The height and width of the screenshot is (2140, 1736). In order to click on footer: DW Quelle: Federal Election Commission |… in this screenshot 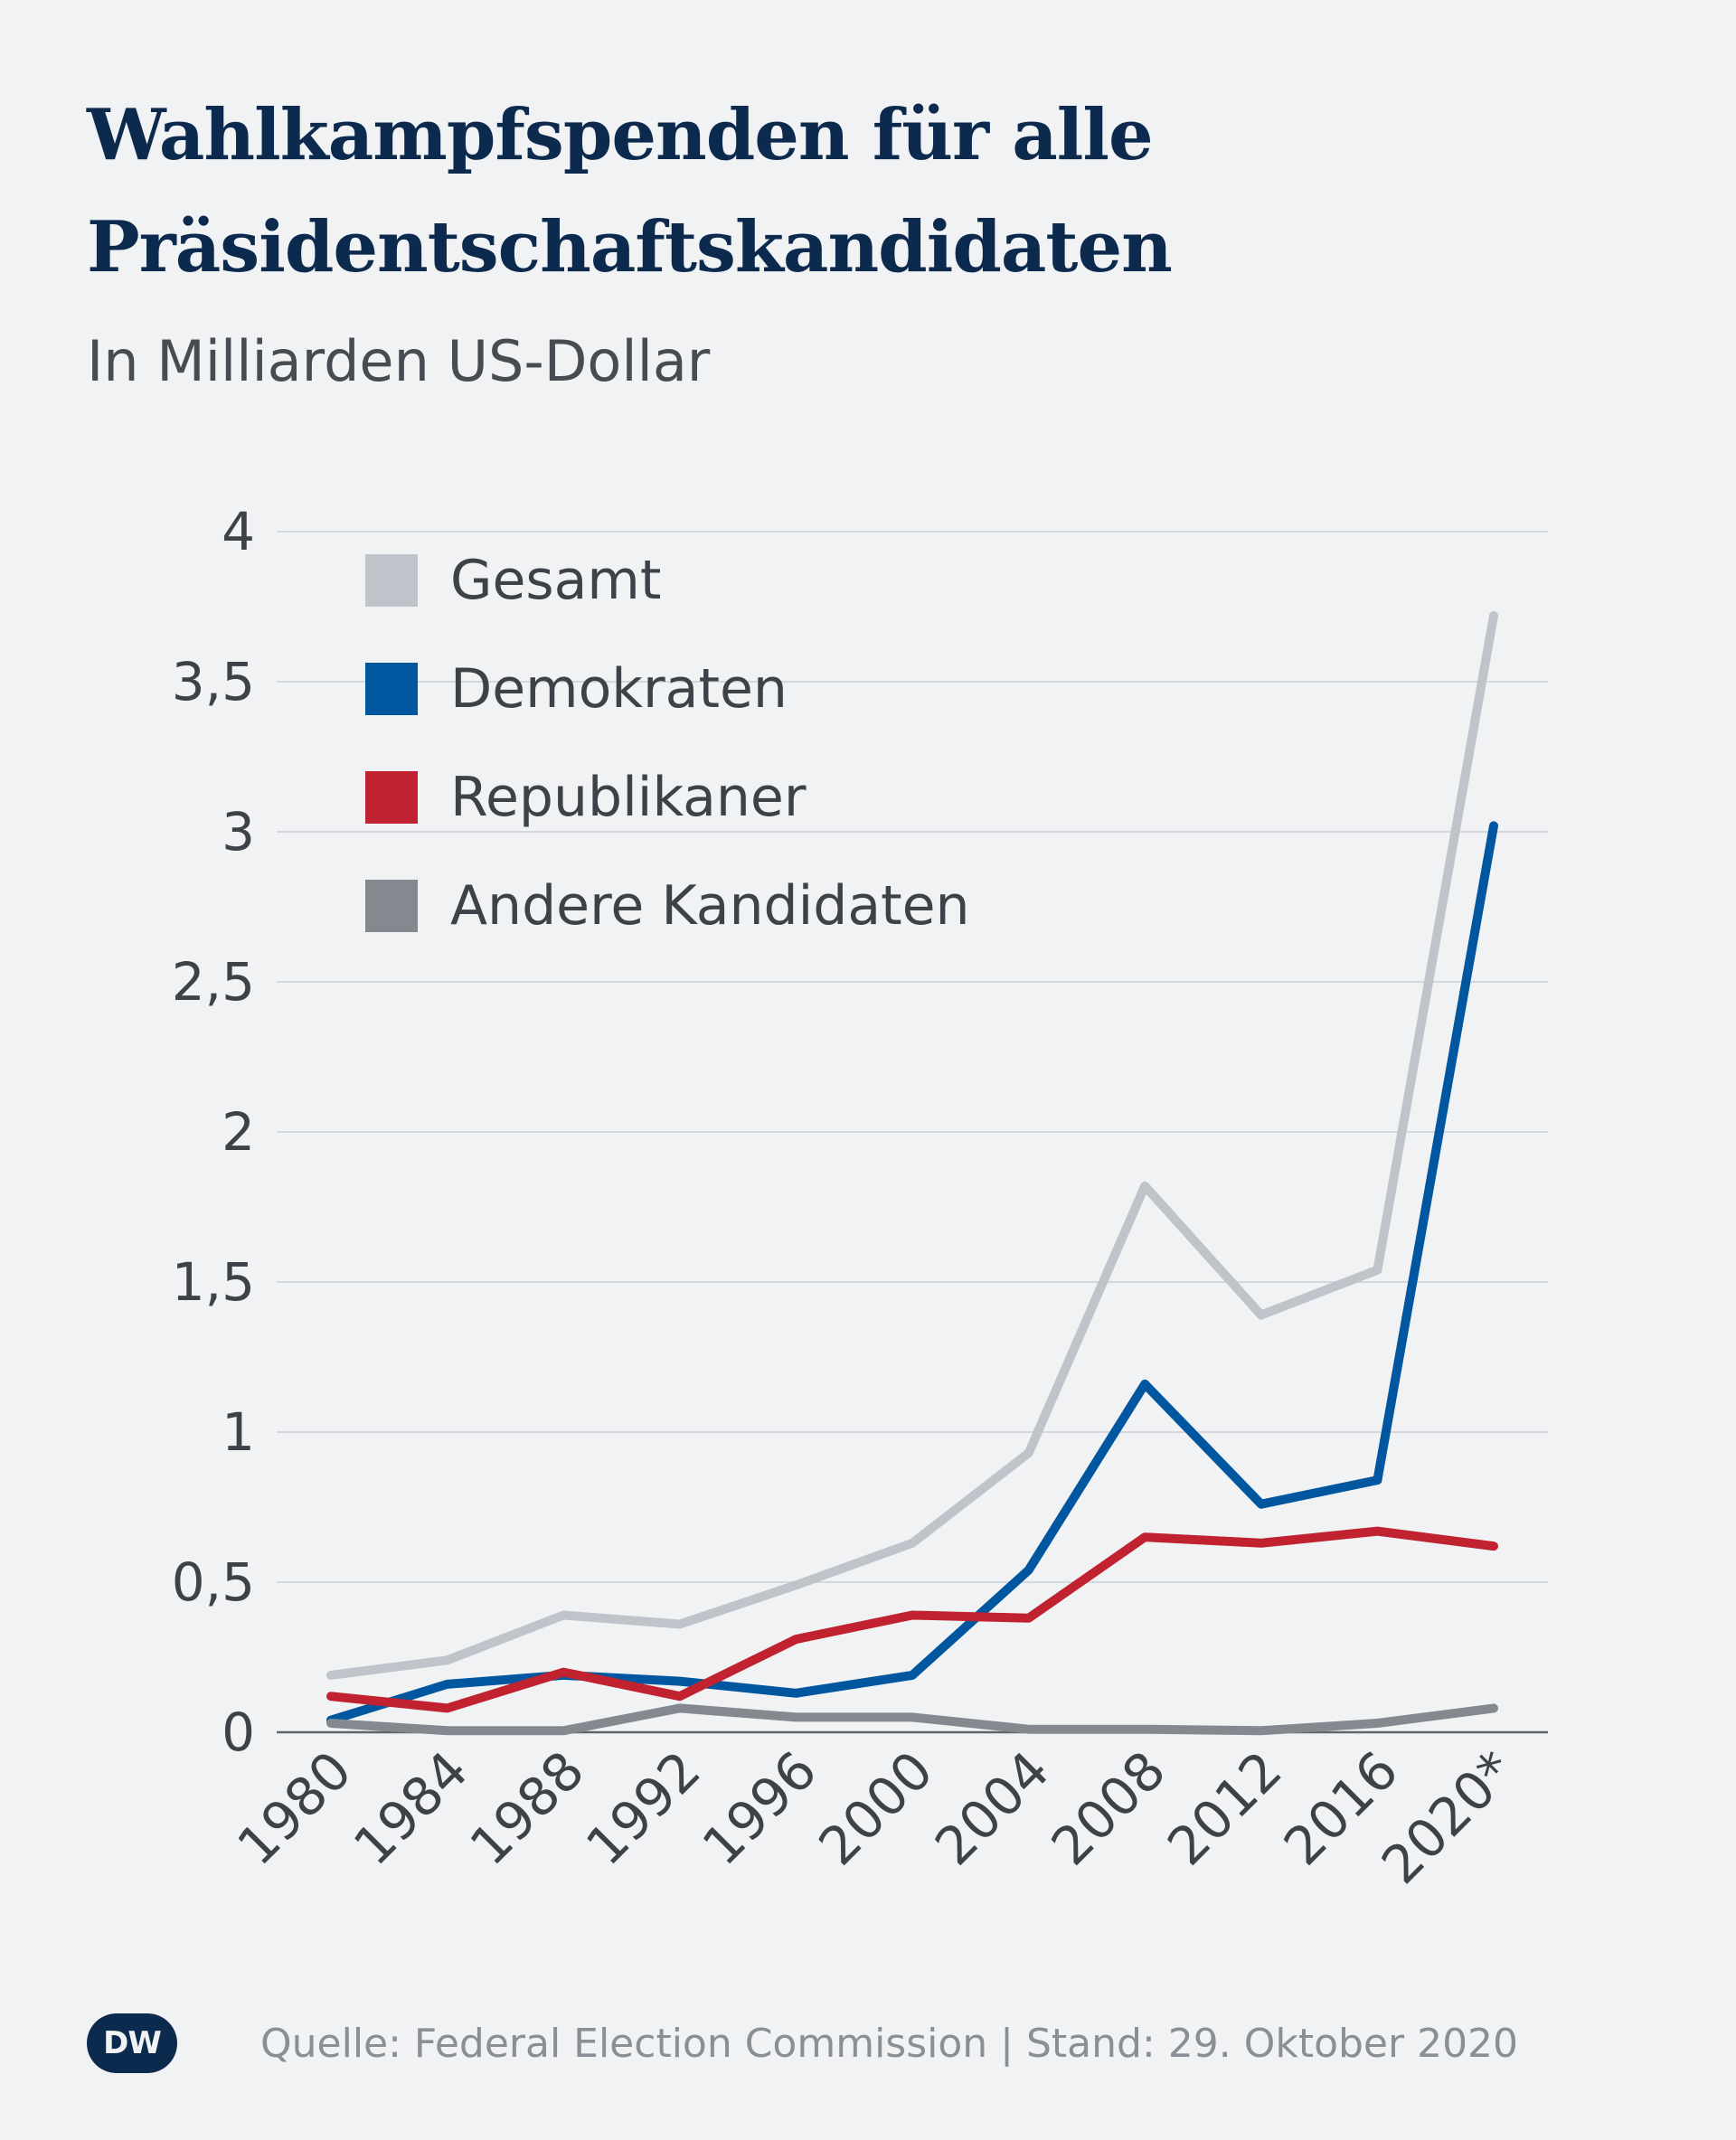, I will do `click(803, 2043)`.